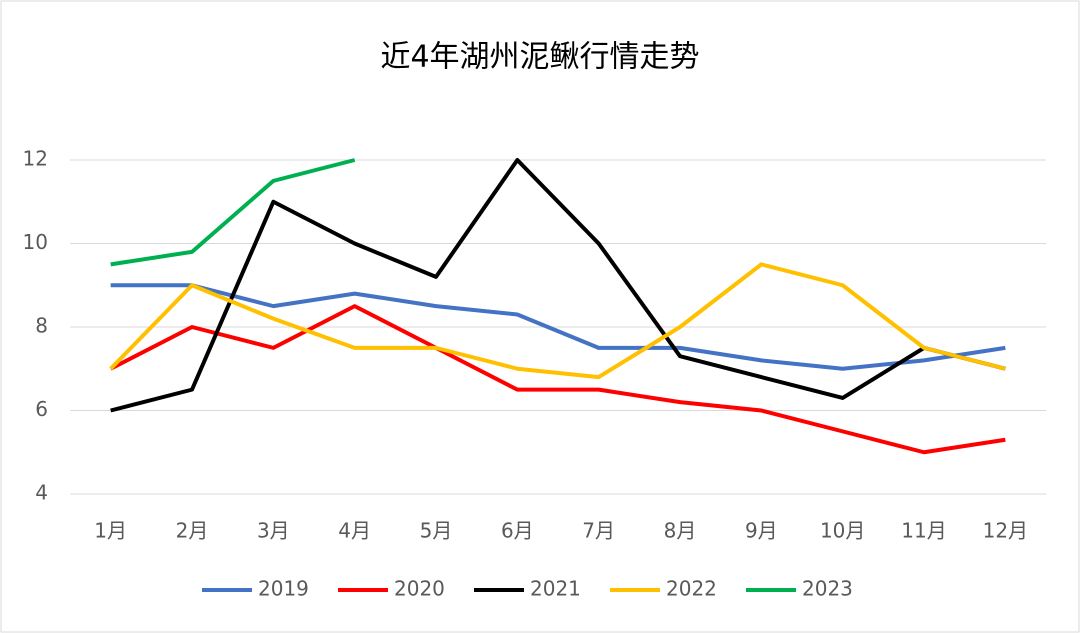 The height and width of the screenshot is (633, 1080). I want to click on y-tick-label: 4, so click(41, 493).